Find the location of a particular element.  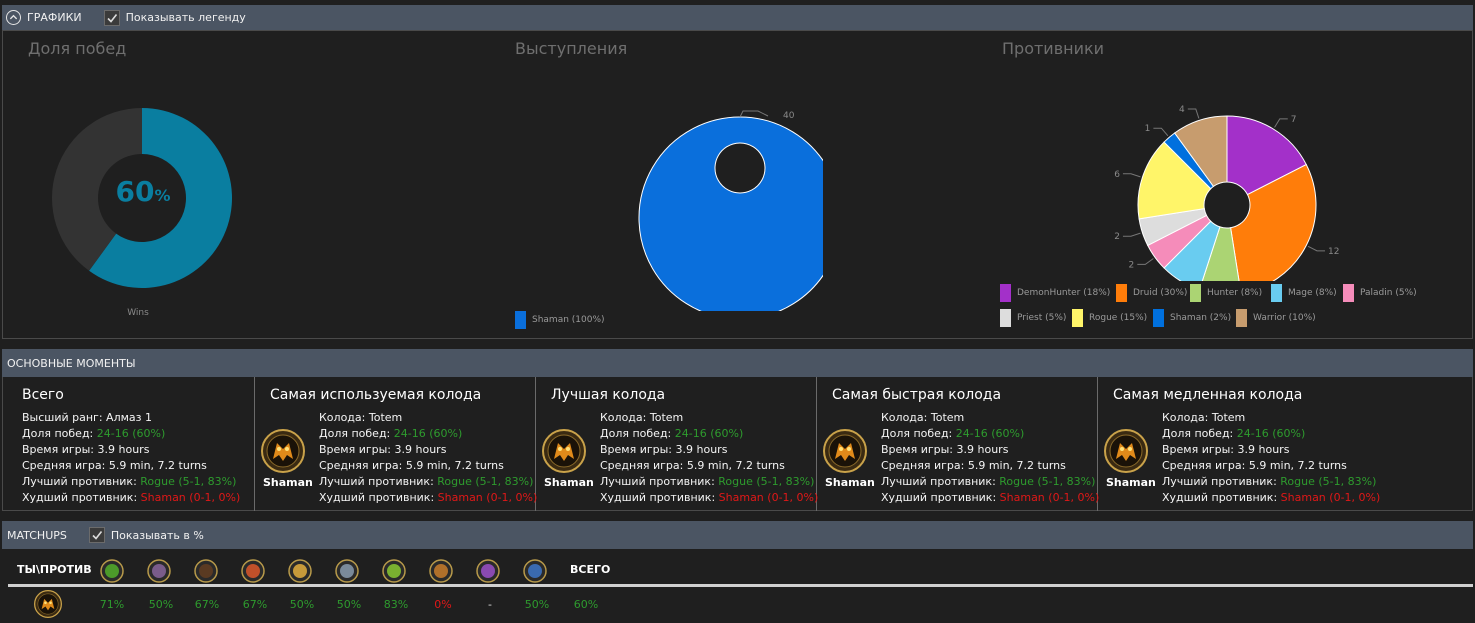

summary-best-opponent: Лучший противник: Rogue (5-1, 83%) is located at coordinates (129, 481).